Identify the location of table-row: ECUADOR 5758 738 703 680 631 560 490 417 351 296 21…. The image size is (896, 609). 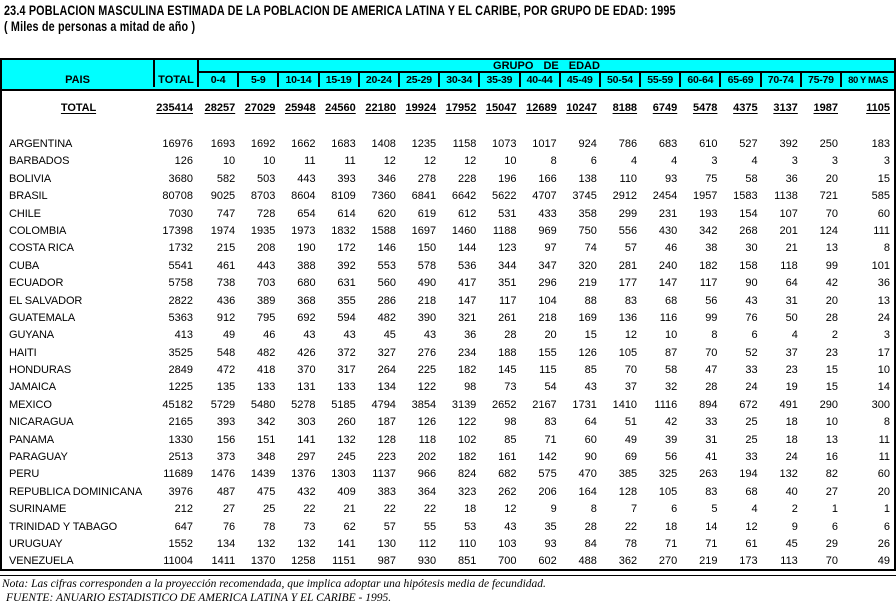
(448, 283).